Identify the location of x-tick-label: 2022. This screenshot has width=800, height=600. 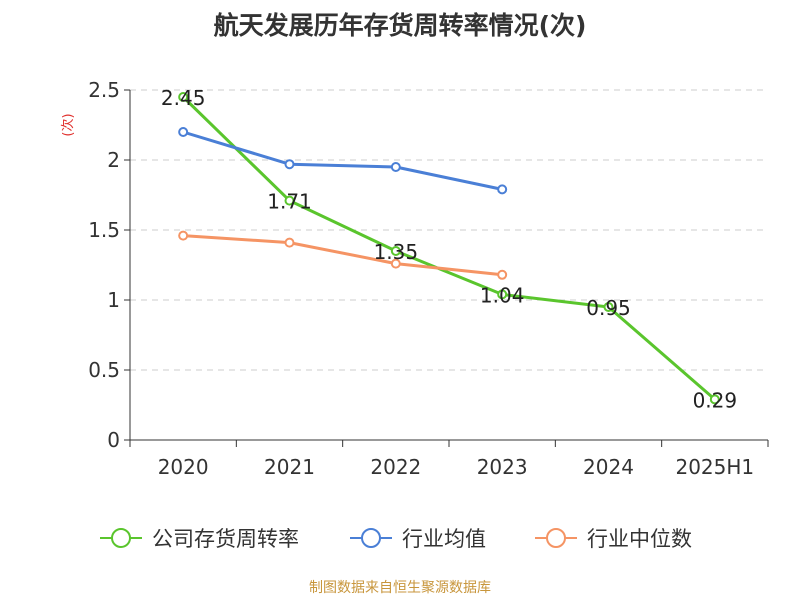
(395, 467).